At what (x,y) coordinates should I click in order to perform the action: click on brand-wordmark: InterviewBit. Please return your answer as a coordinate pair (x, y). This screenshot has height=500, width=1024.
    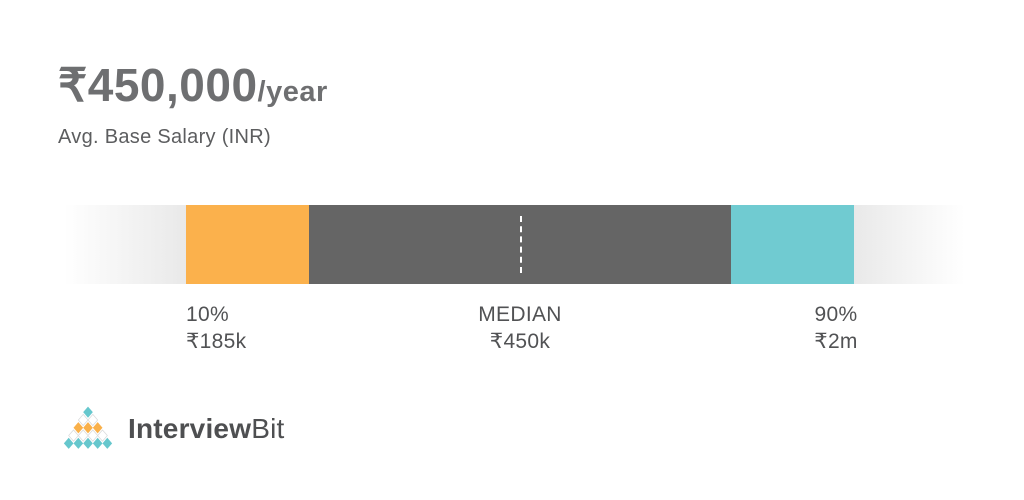
    Looking at the image, I should click on (206, 429).